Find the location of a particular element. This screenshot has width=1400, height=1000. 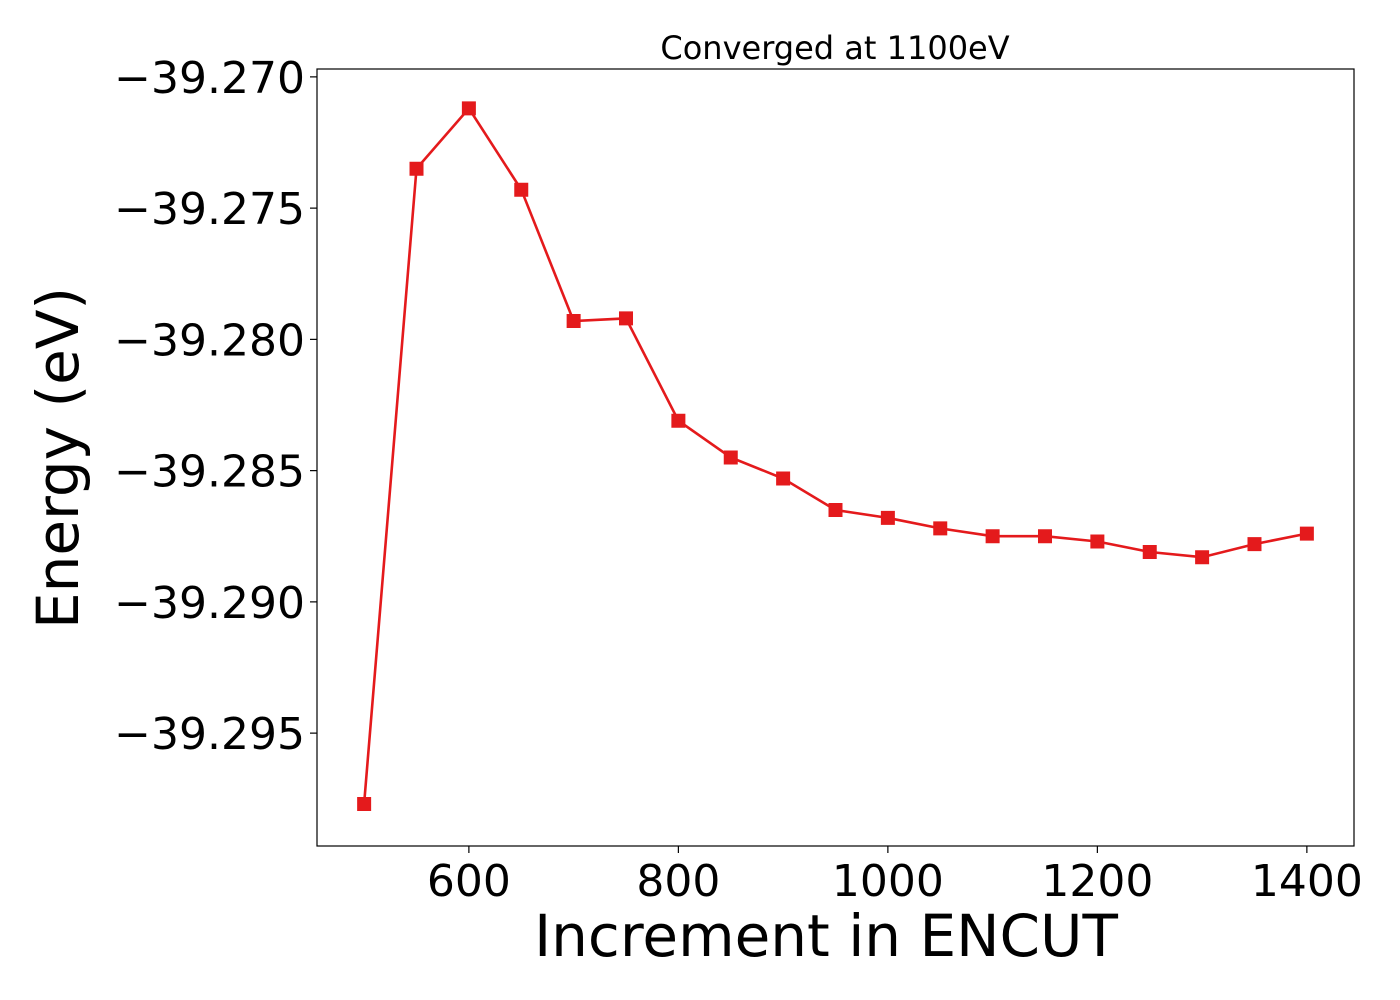

y-tick-label: −39.270 is located at coordinates (209, 78).